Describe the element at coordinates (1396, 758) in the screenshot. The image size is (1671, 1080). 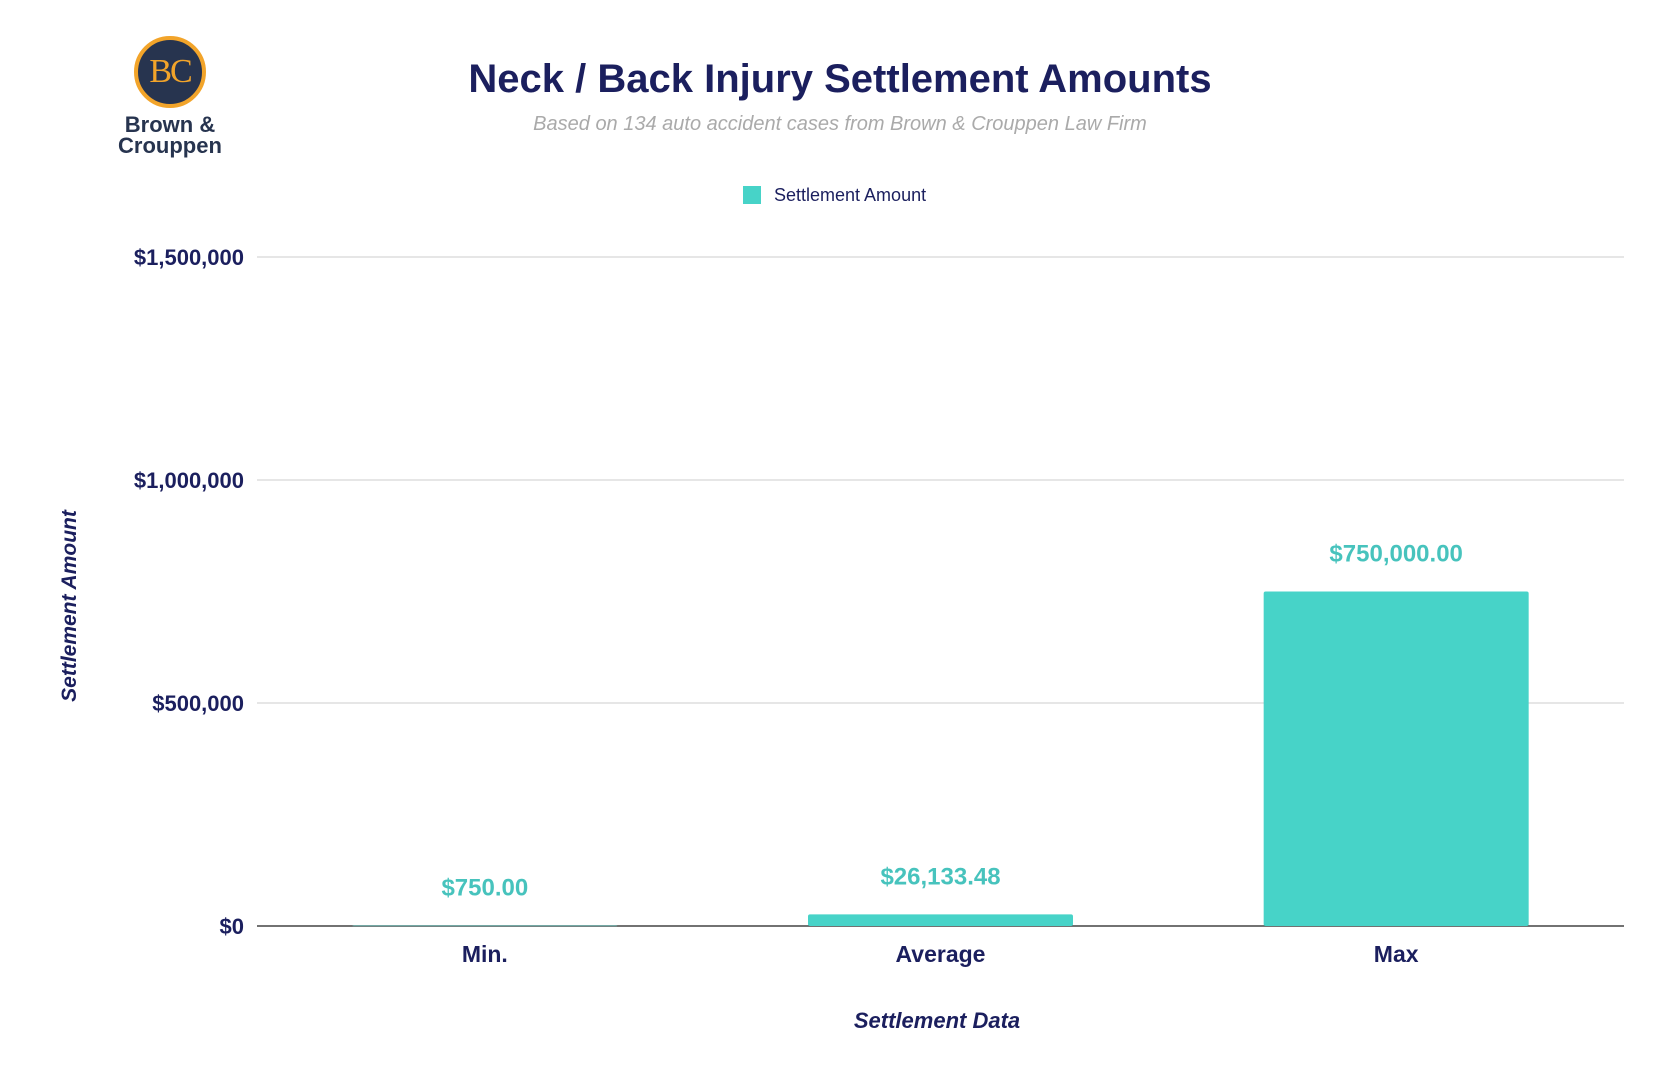
I see `bar-max` at that location.